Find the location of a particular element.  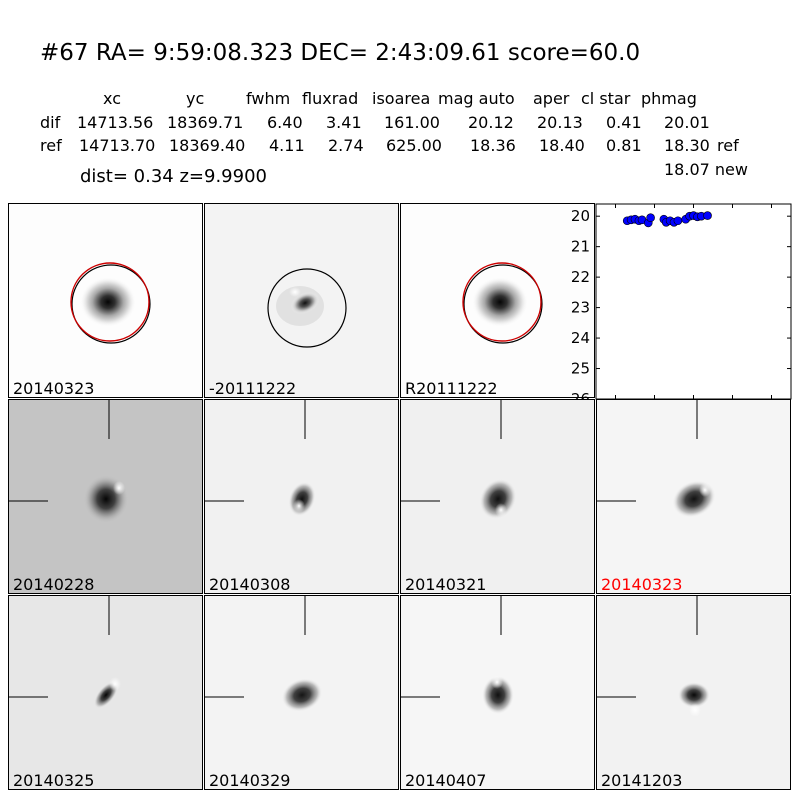

ref-phmag: 18.30 is located at coordinates (687, 145).